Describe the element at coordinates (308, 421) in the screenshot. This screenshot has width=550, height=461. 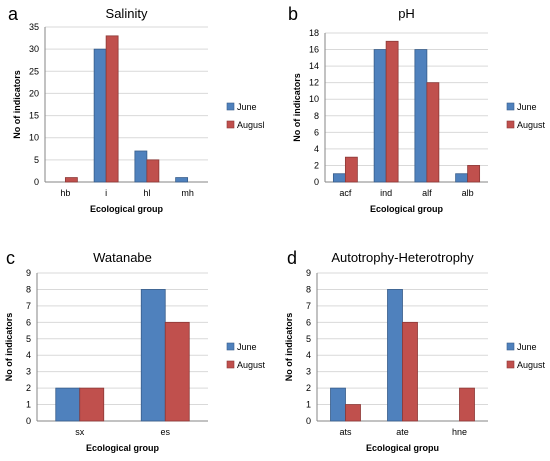
I see `y-tick-label-d-0: 0` at that location.